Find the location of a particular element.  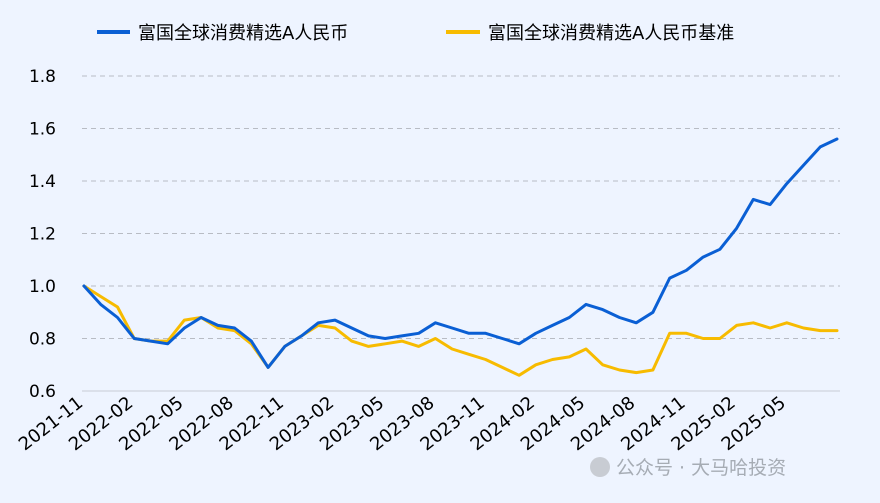

y-tick-label: 0.8 is located at coordinates (42, 340).